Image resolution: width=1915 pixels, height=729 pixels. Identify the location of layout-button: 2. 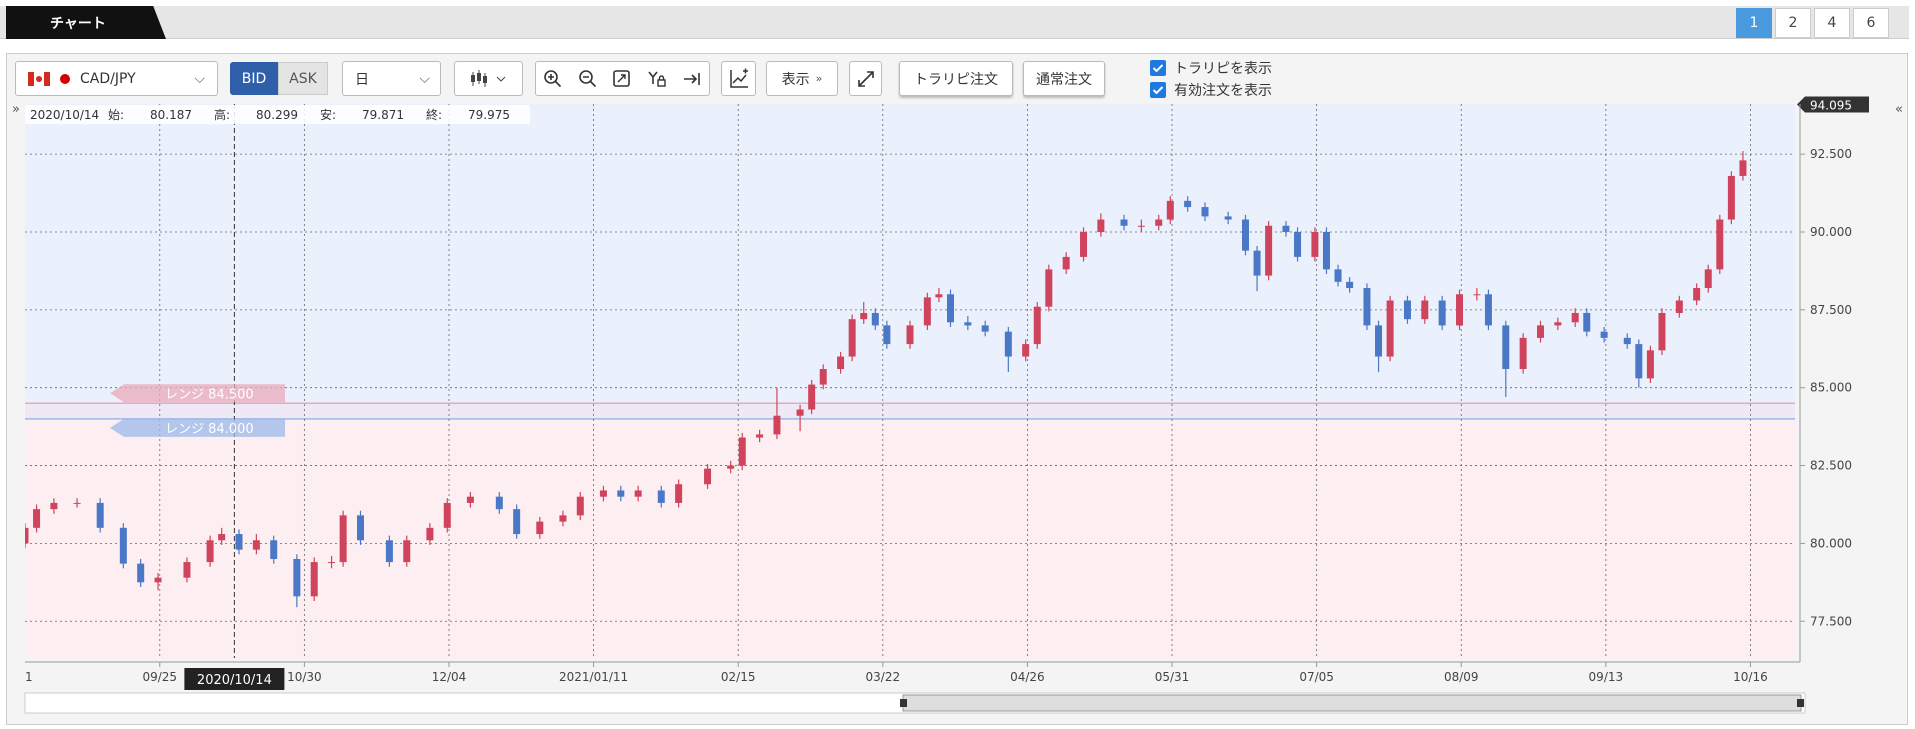
(1793, 23).